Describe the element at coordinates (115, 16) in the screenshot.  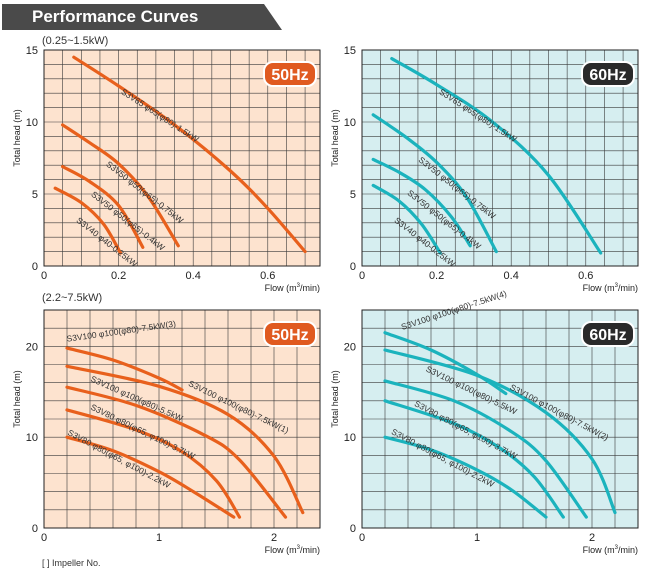
I see `page-title: Performance Curves` at that location.